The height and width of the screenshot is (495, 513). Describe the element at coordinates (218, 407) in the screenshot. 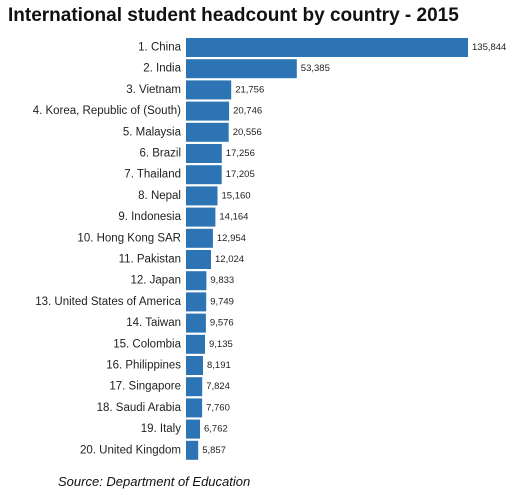

I see `value-label: 7,760` at that location.